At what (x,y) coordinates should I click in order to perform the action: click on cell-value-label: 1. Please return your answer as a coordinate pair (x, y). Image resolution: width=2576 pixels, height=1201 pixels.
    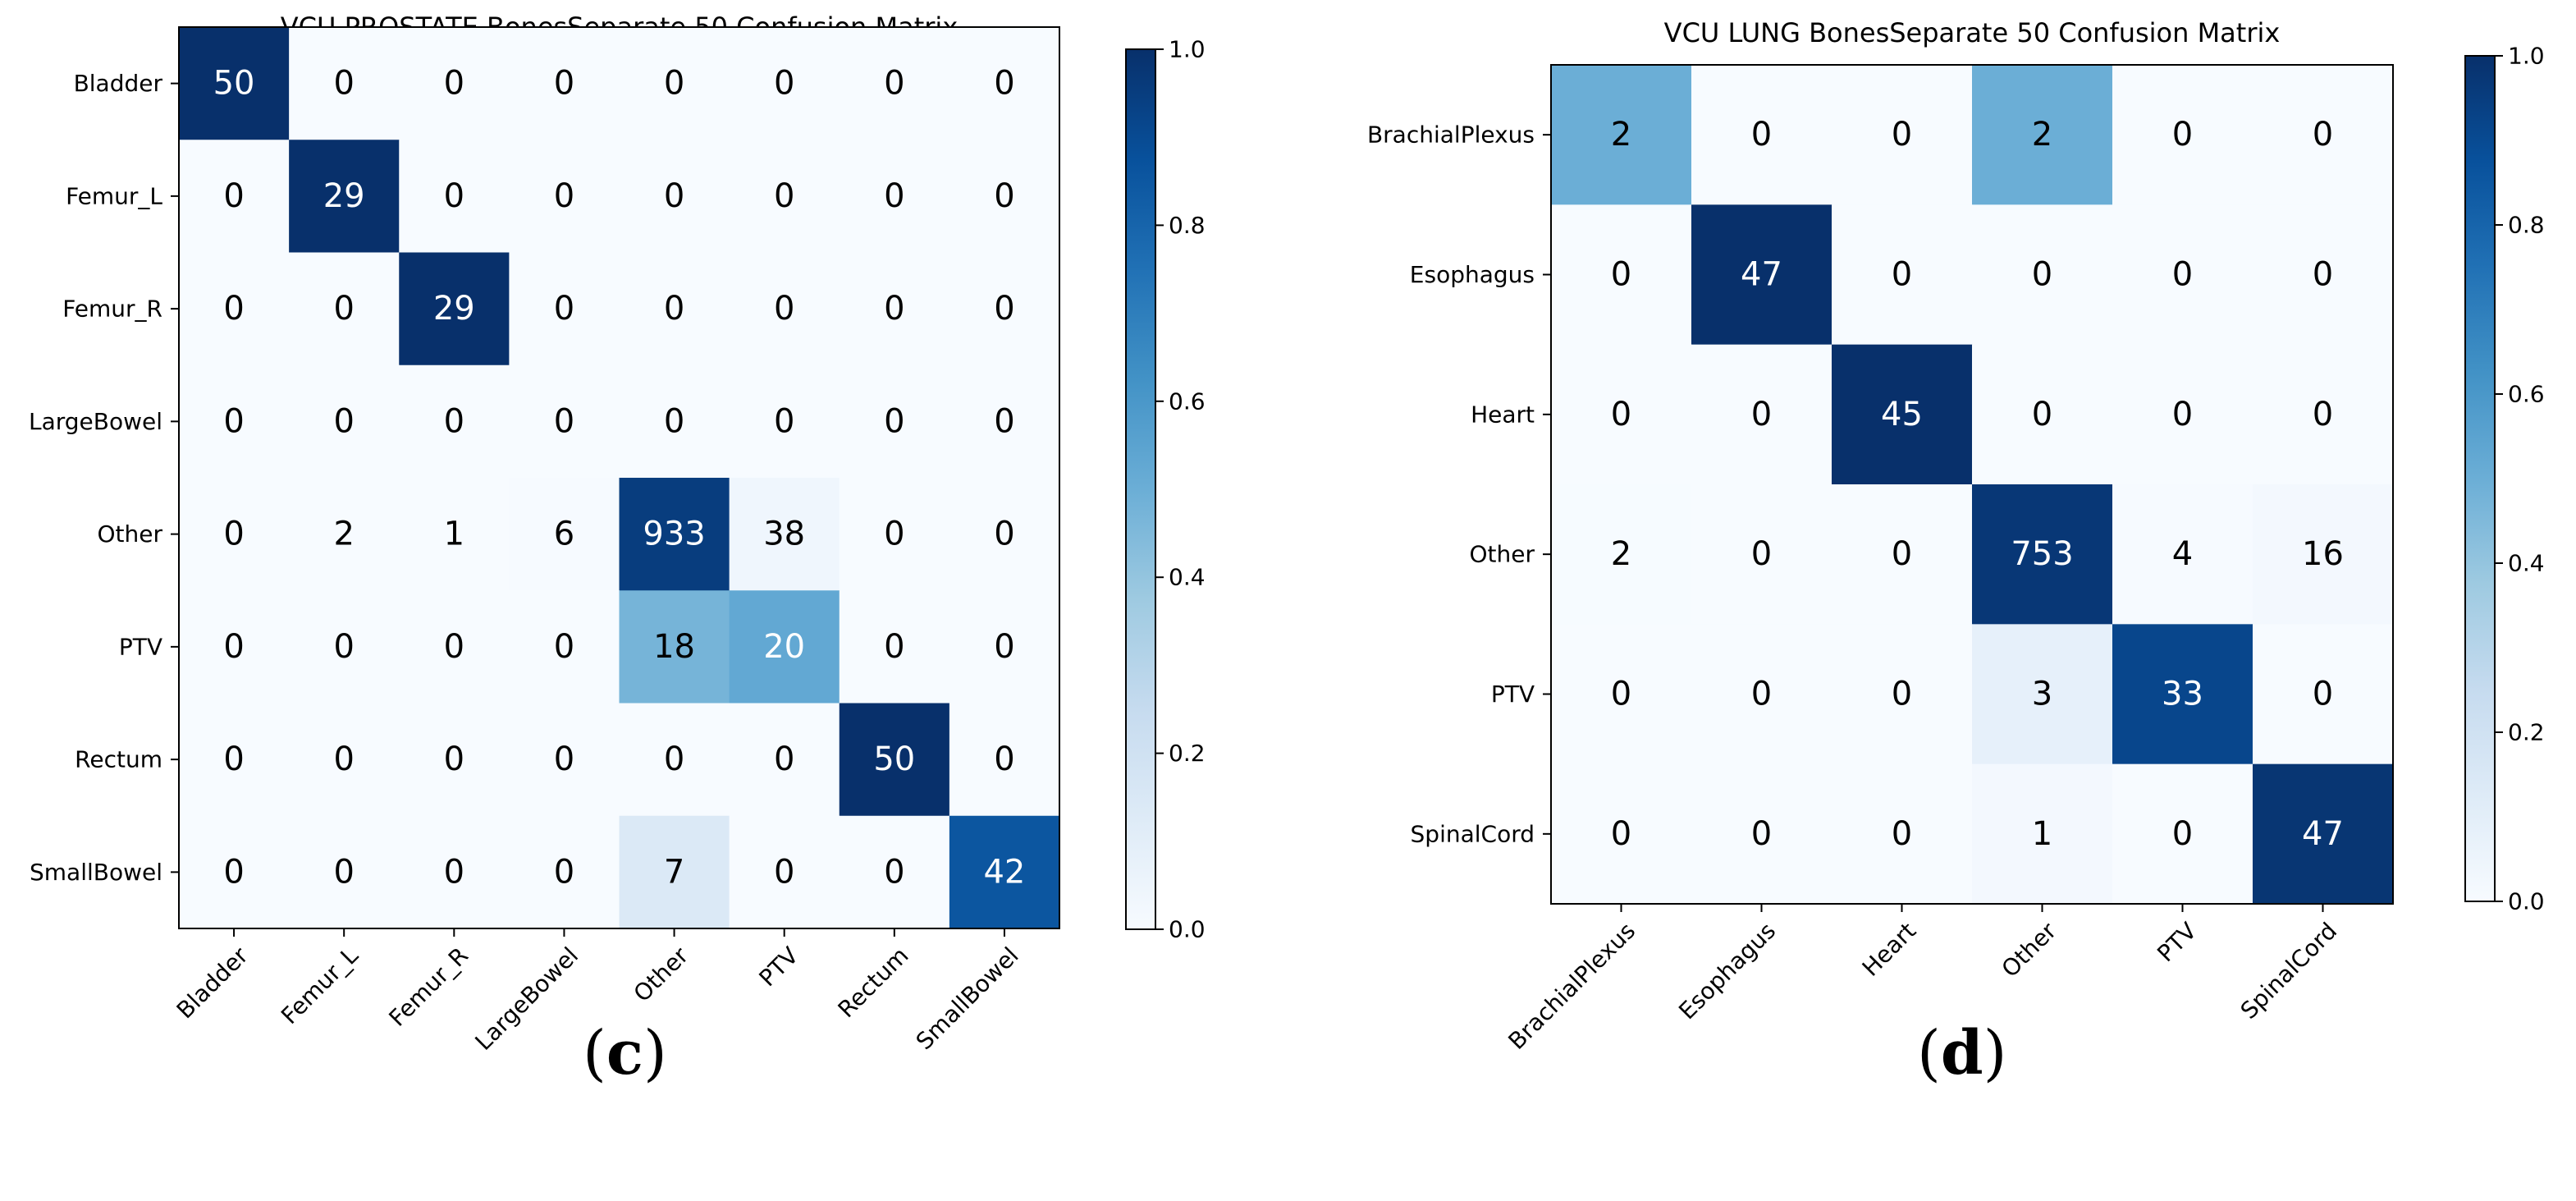
    Looking at the image, I should click on (2042, 834).